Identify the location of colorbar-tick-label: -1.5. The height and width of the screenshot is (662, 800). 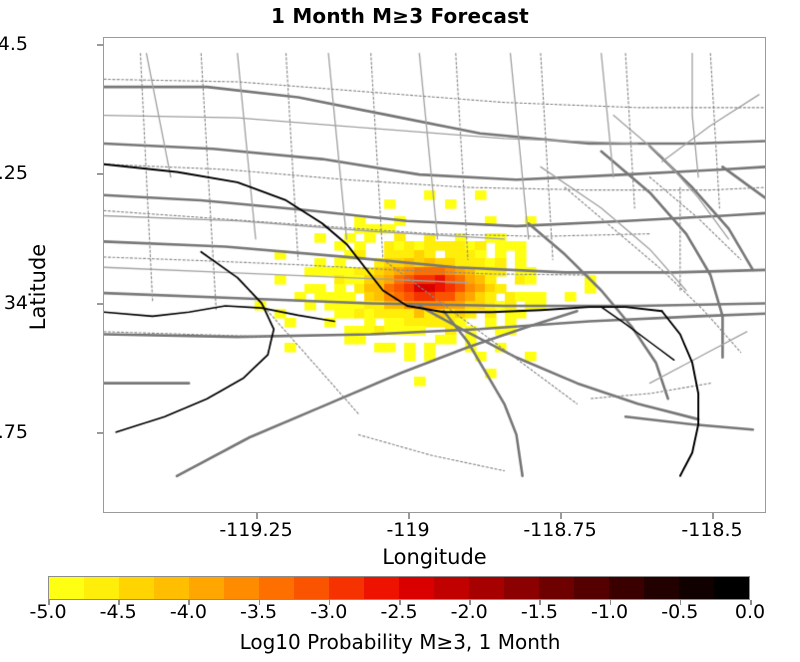
(539, 612).